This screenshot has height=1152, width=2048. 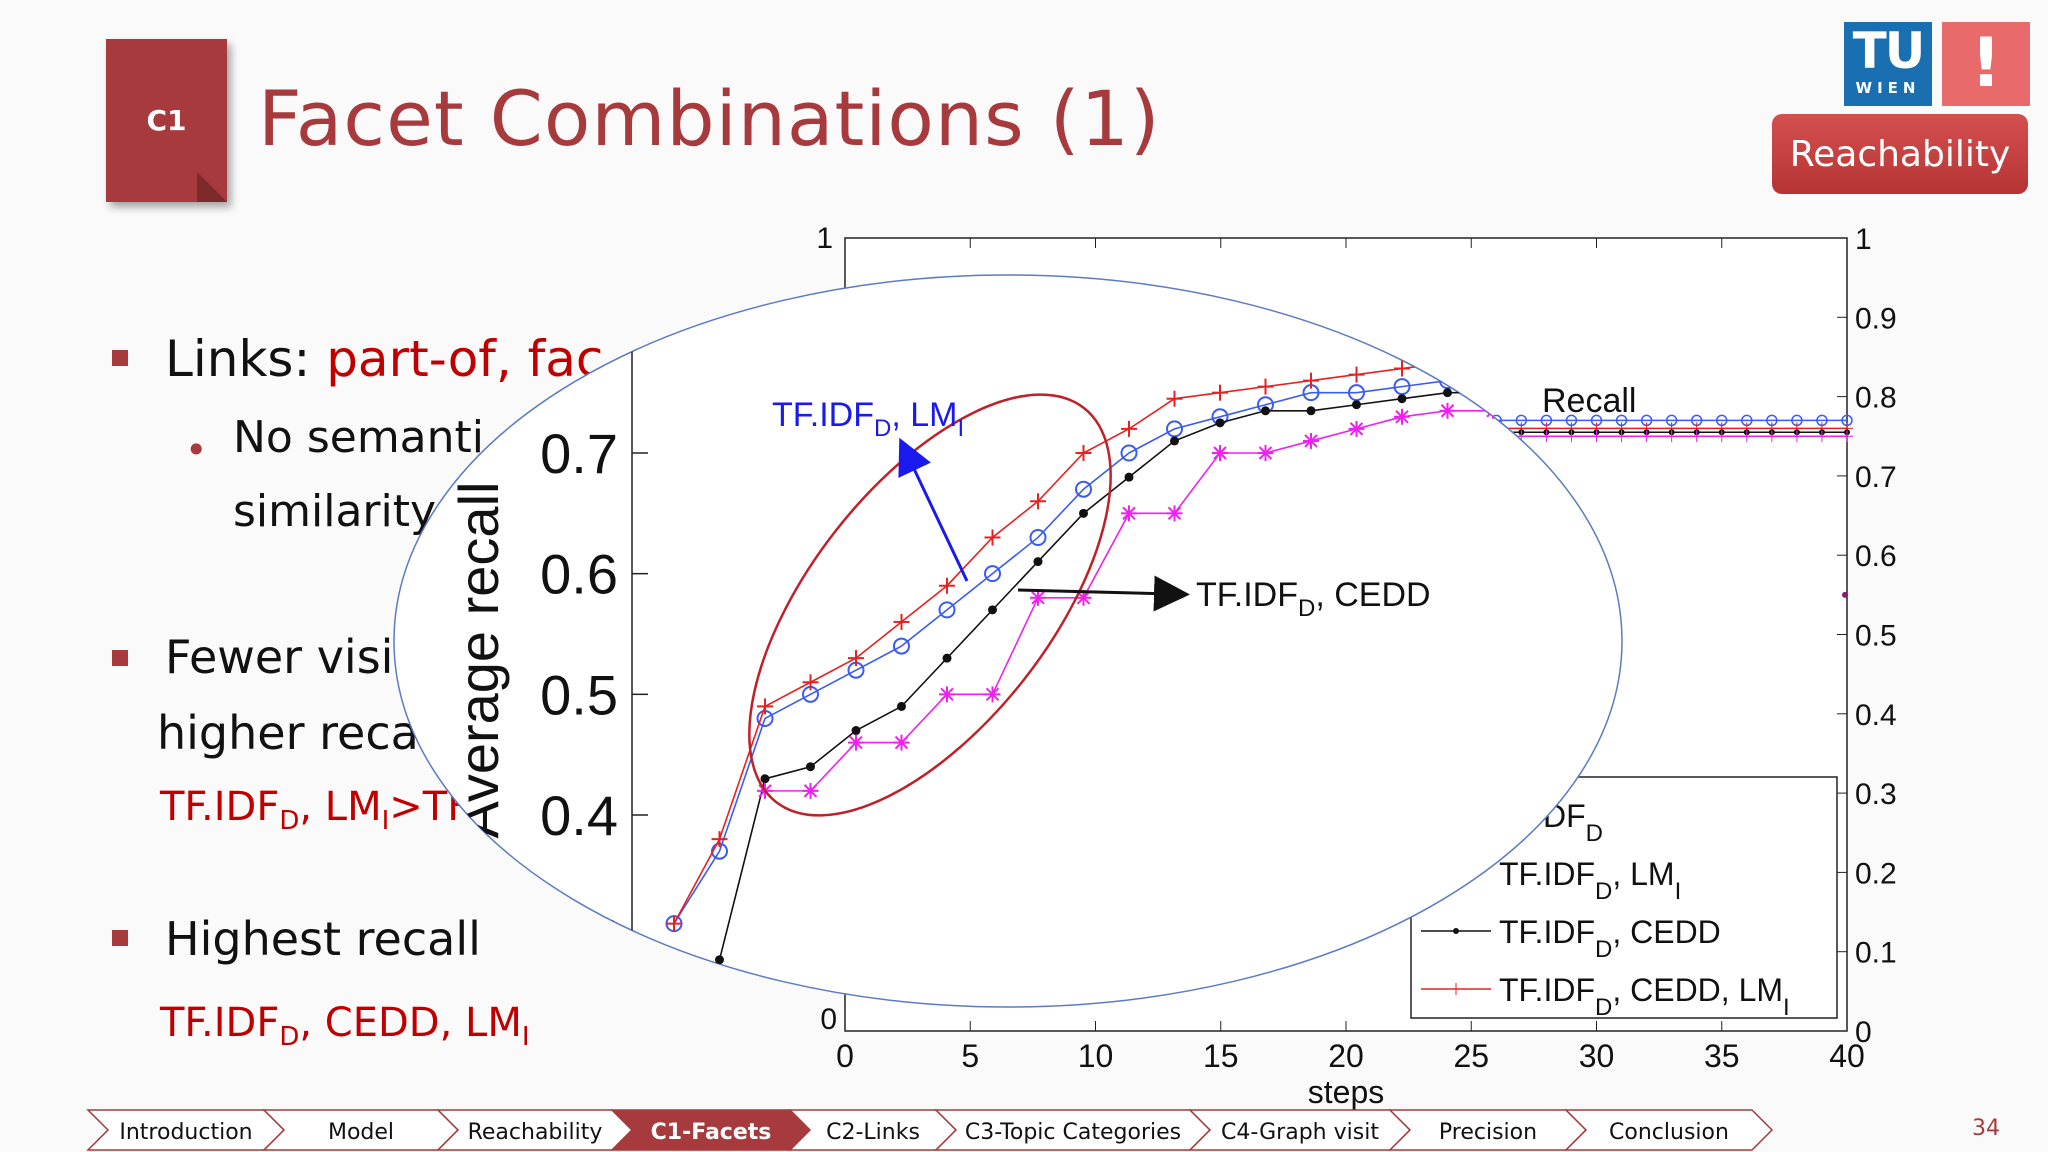 I want to click on zoom-y-tick-label: 0.5, so click(x=579, y=694).